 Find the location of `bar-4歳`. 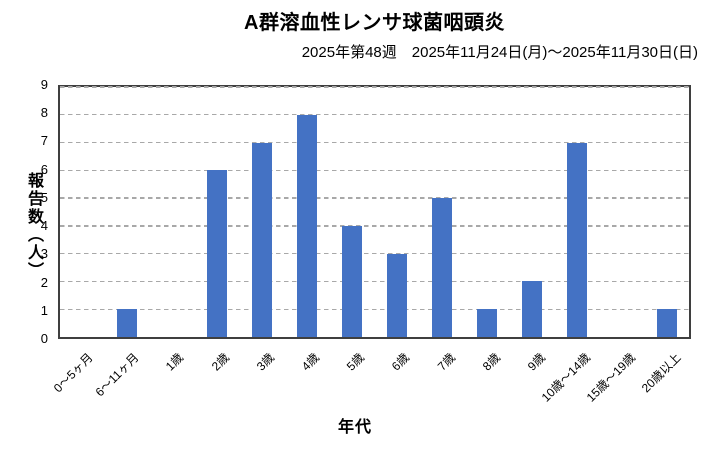

bar-4歳 is located at coordinates (307, 225).